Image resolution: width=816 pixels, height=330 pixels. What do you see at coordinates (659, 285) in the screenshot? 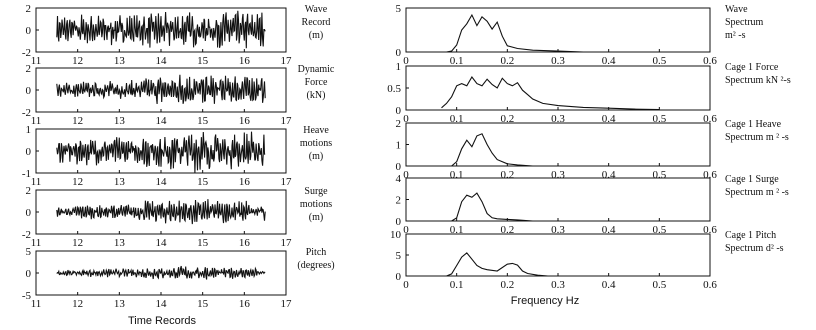
I see `panel-9-xtick-label: 0.5` at bounding box center [659, 285].